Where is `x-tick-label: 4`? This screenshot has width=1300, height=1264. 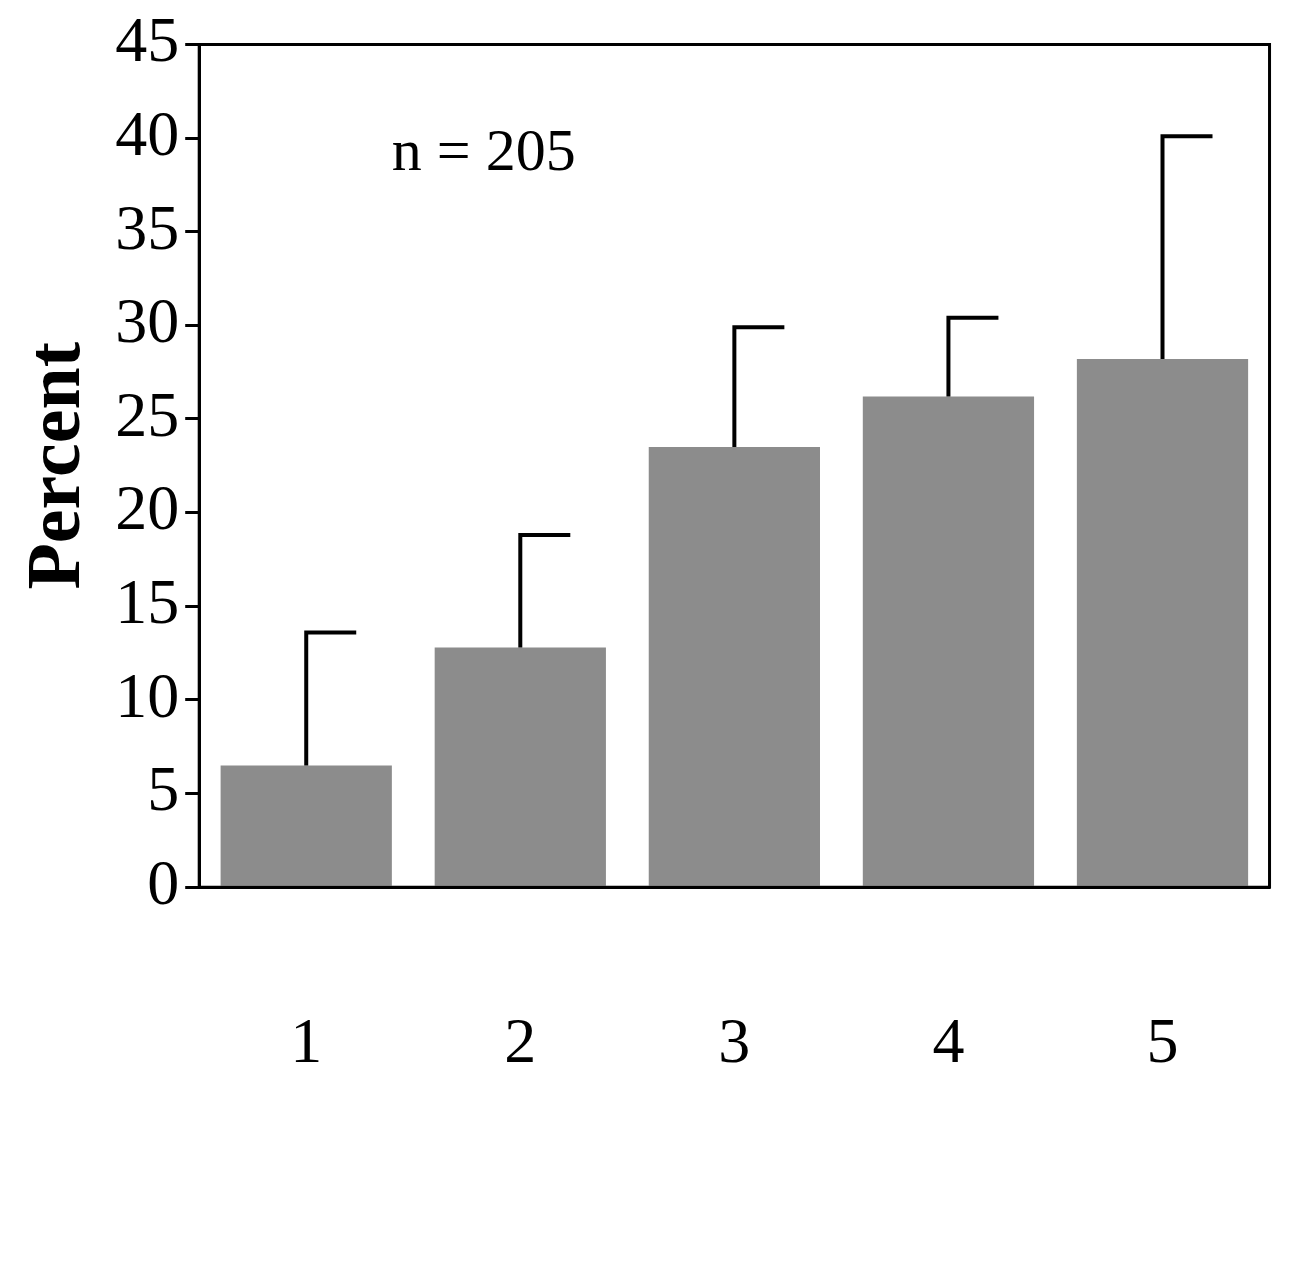 x-tick-label: 4 is located at coordinates (948, 1041).